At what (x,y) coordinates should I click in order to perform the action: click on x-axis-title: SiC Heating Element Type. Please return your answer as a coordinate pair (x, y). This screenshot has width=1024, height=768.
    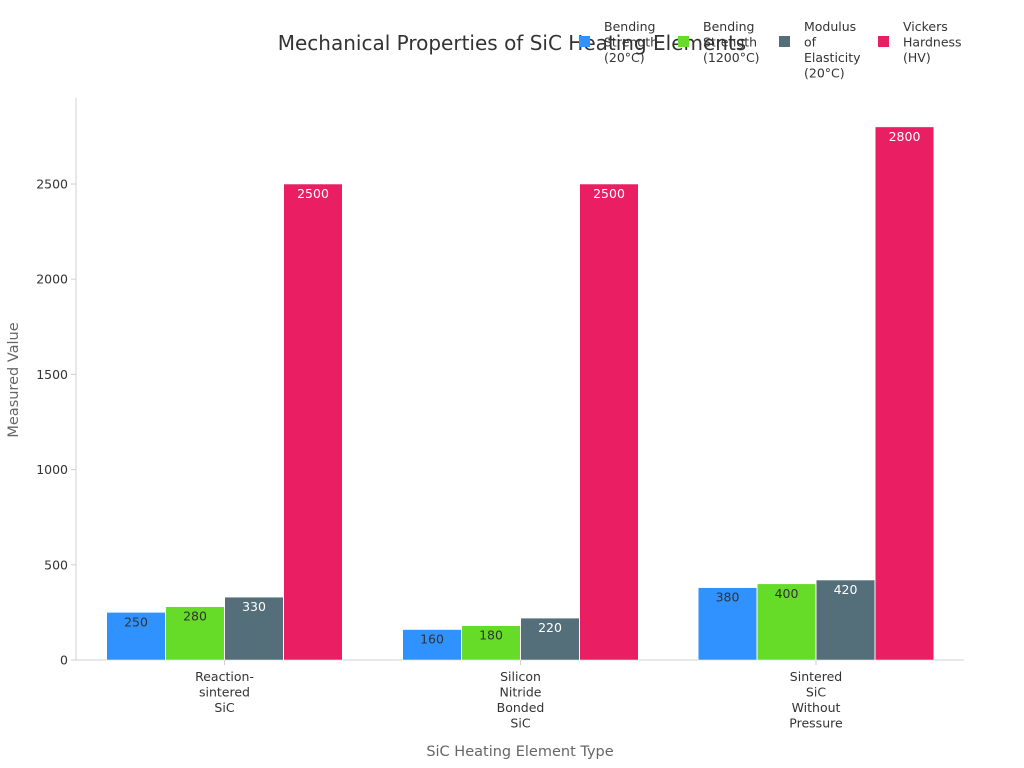
    Looking at the image, I should click on (519, 752).